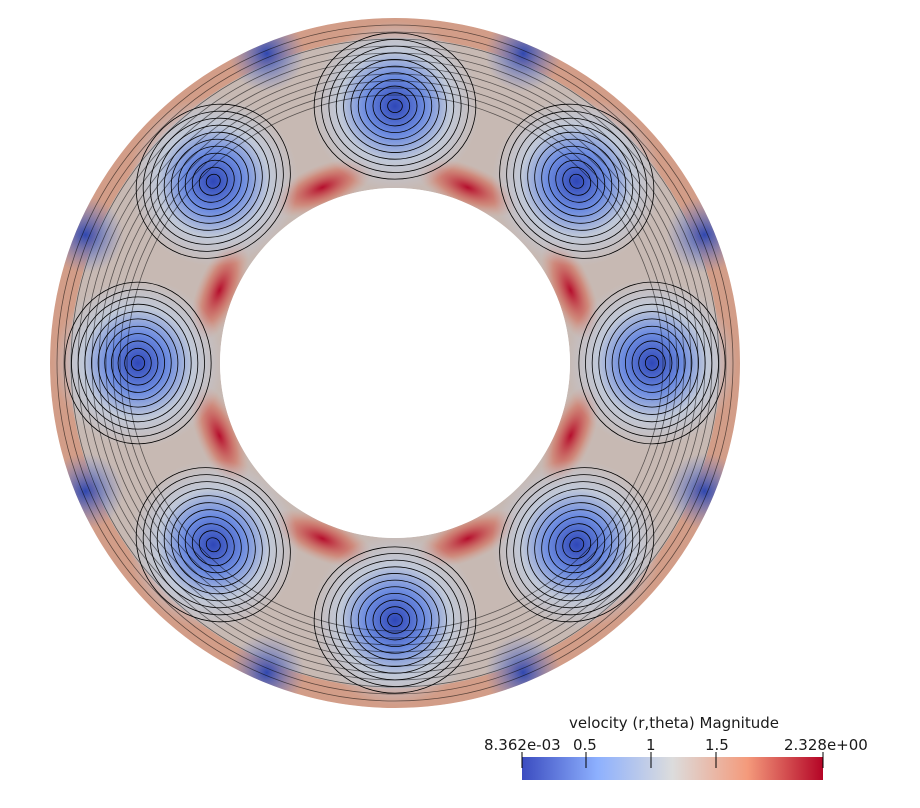 The width and height of the screenshot is (920, 808). I want to click on colorbar-tick-1.5: 1.5, so click(717, 745).